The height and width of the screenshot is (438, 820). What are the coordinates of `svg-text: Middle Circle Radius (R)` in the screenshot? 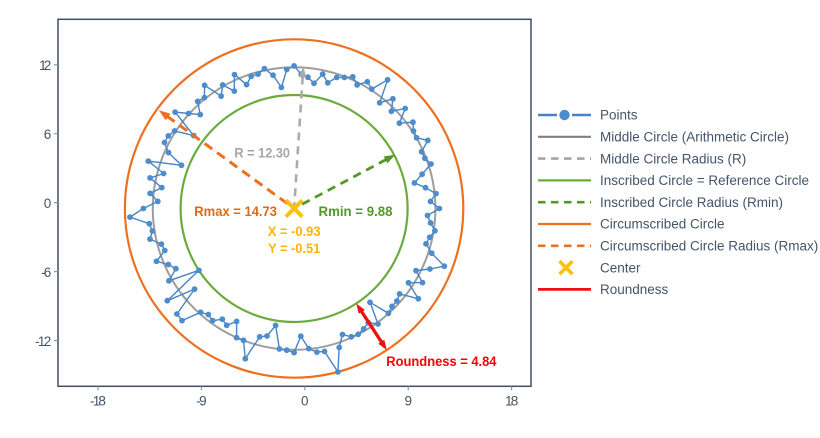 It's located at (673, 158).